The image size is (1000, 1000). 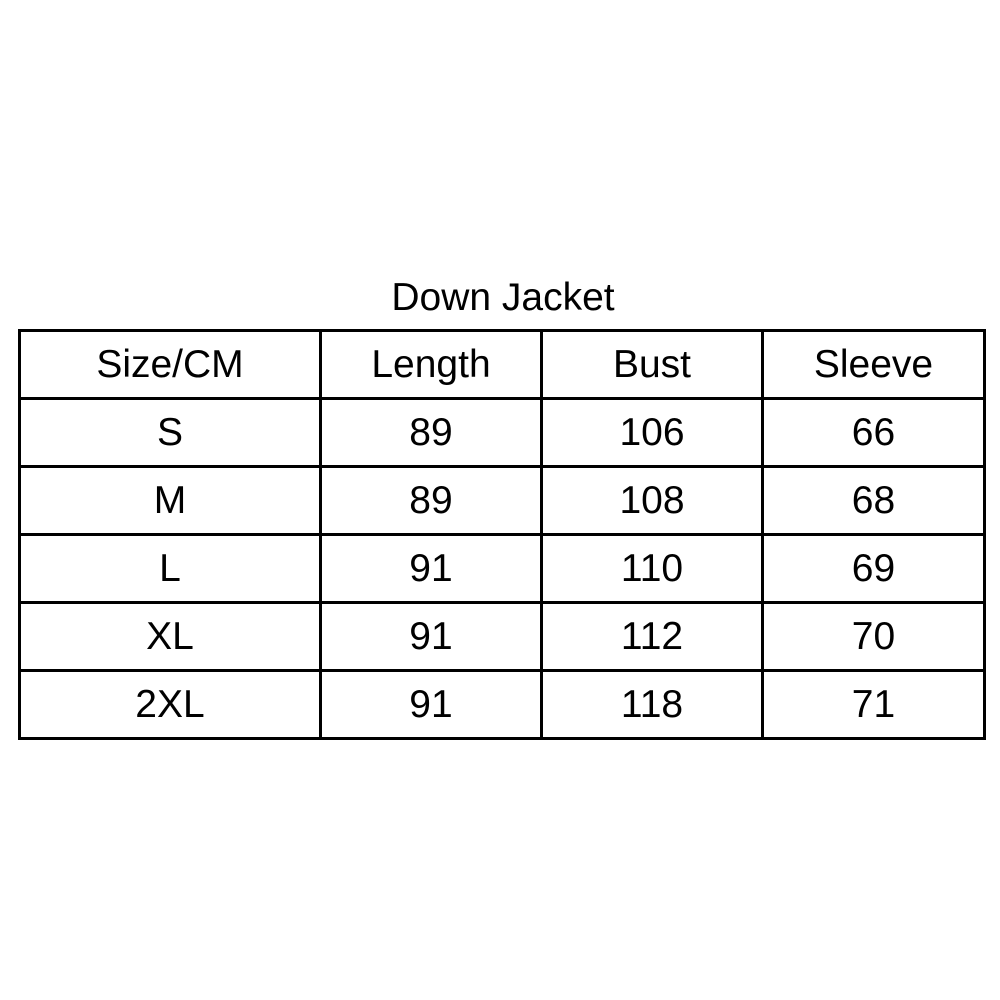 What do you see at coordinates (873, 704) in the screenshot?
I see `sleeve-cell: 71` at bounding box center [873, 704].